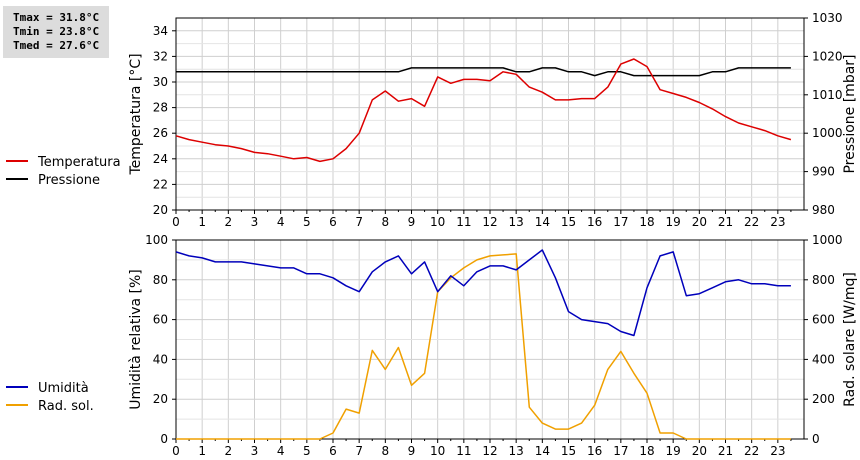  I want to click on chart2-xtick-label: 2, so click(229, 451).